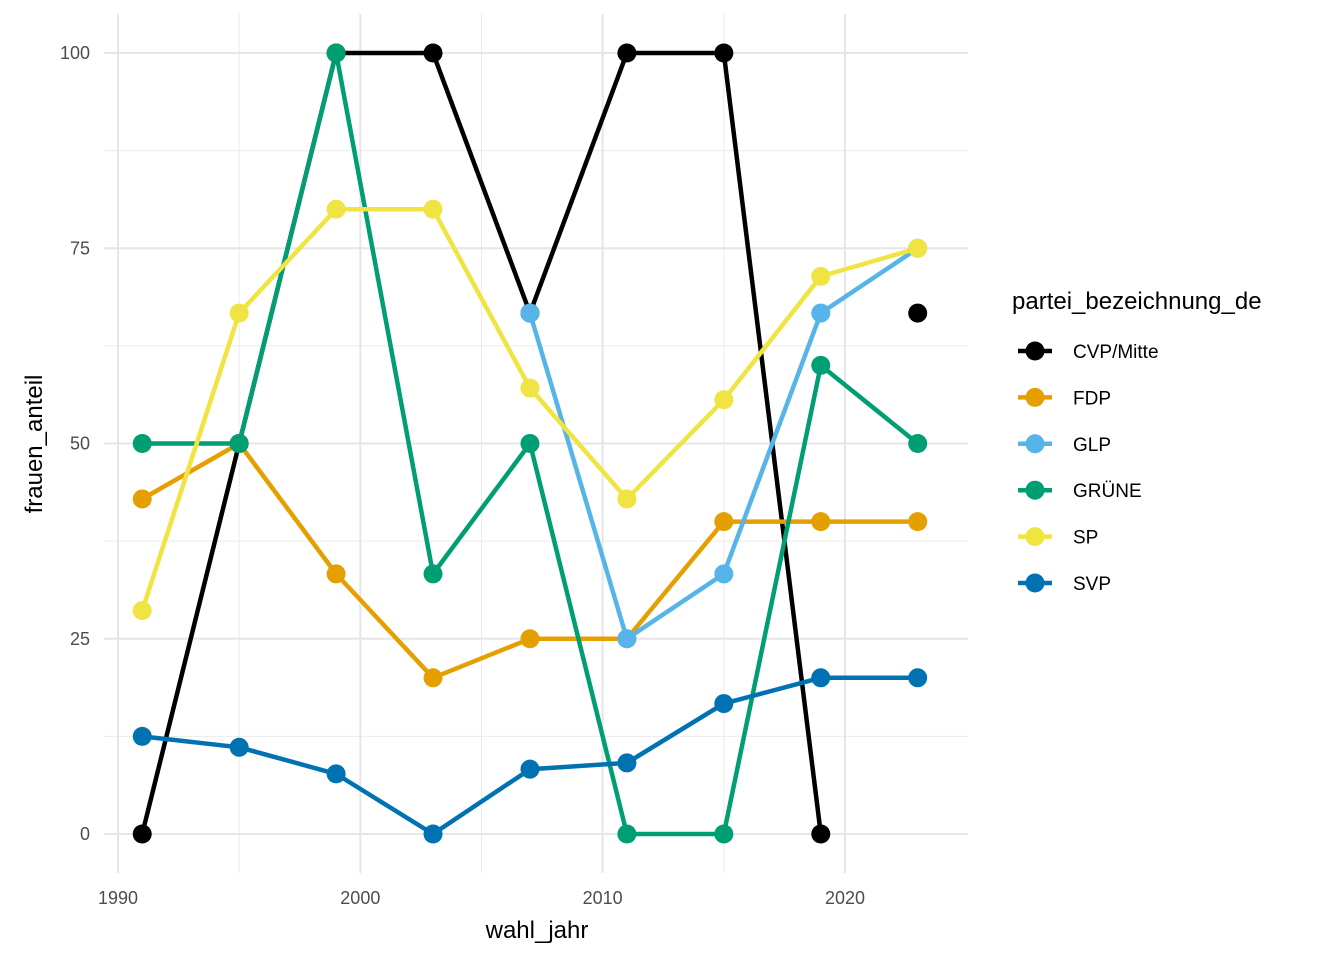 This screenshot has width=1344, height=965. I want to click on y-tick-label: 50, so click(80, 444).